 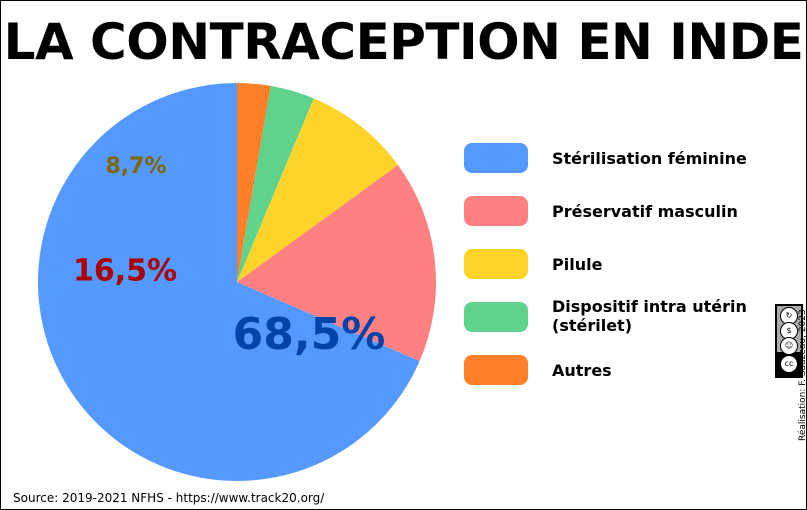 I want to click on slice-autres, so click(x=254, y=182).